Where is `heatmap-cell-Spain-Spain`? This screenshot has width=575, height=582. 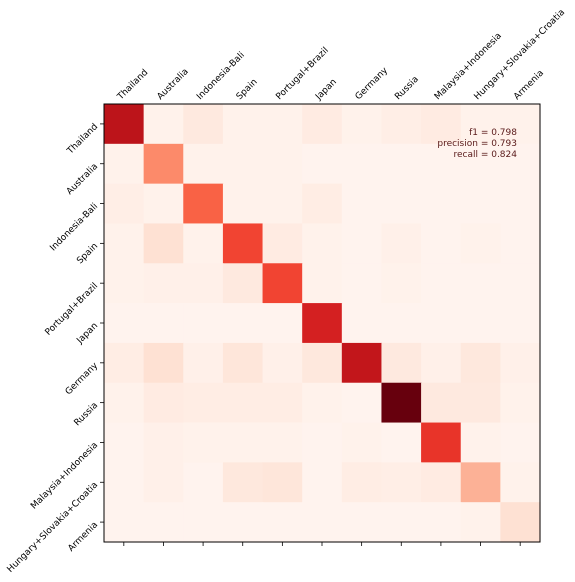
heatmap-cell-Spain-Spain is located at coordinates (243, 243).